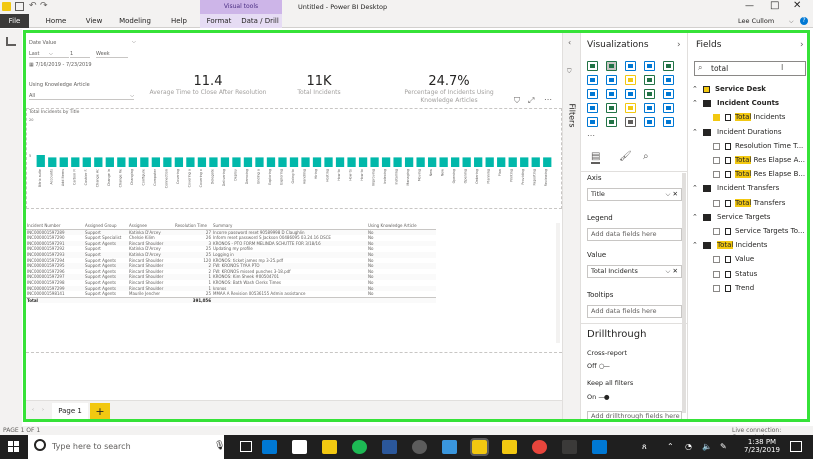 The width and height of the screenshot is (813, 459). Describe the element at coordinates (570, 42) in the screenshot. I see `chevron-left-icon: ‹` at that location.